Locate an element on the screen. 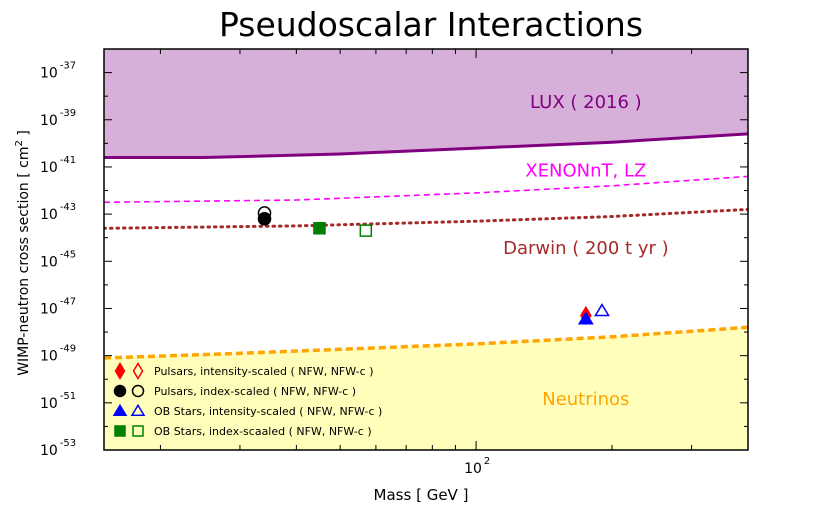  y-tick-label: 10 -43 is located at coordinates (58, 212).